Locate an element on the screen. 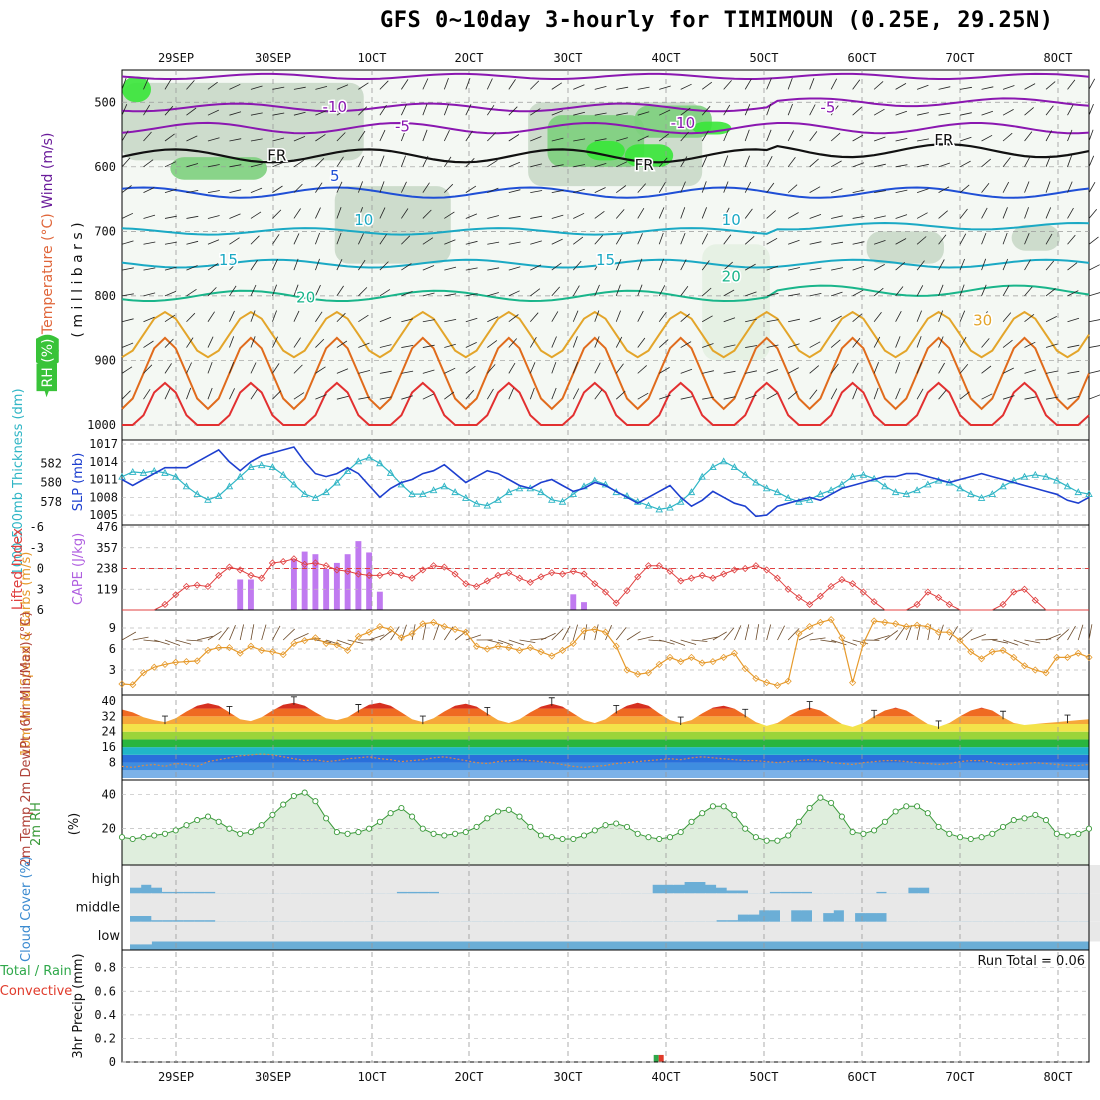  precip-tick-label: 0.6 is located at coordinates (105, 991).